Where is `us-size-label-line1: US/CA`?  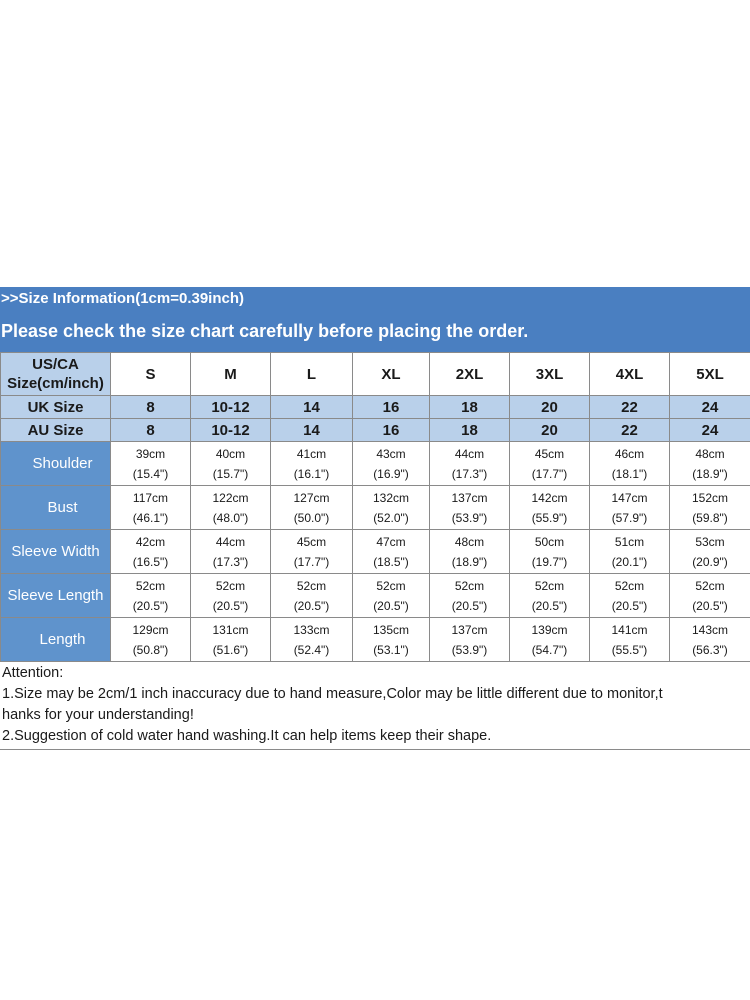
us-size-label-line1: US/CA is located at coordinates (55, 364).